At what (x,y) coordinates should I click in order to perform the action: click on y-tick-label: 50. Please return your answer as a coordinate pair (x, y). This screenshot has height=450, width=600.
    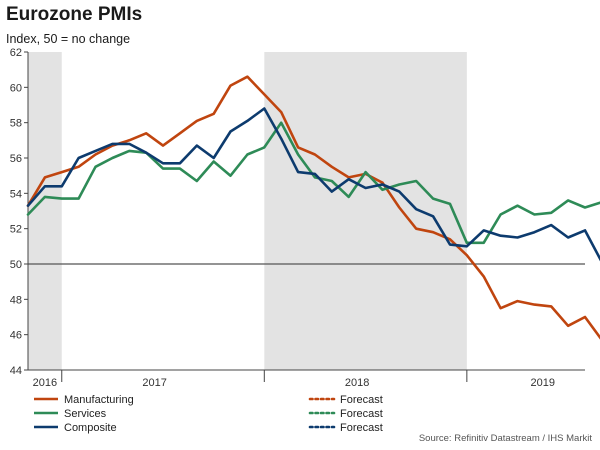
    Looking at the image, I should click on (16, 265).